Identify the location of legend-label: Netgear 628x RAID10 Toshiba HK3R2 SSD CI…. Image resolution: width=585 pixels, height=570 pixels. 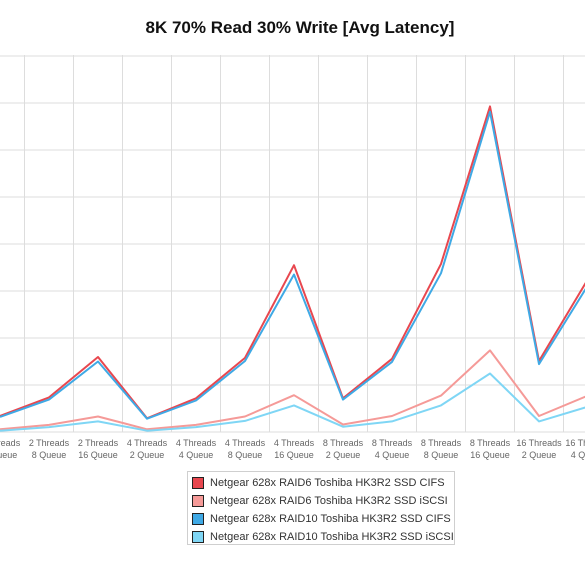
(330, 519).